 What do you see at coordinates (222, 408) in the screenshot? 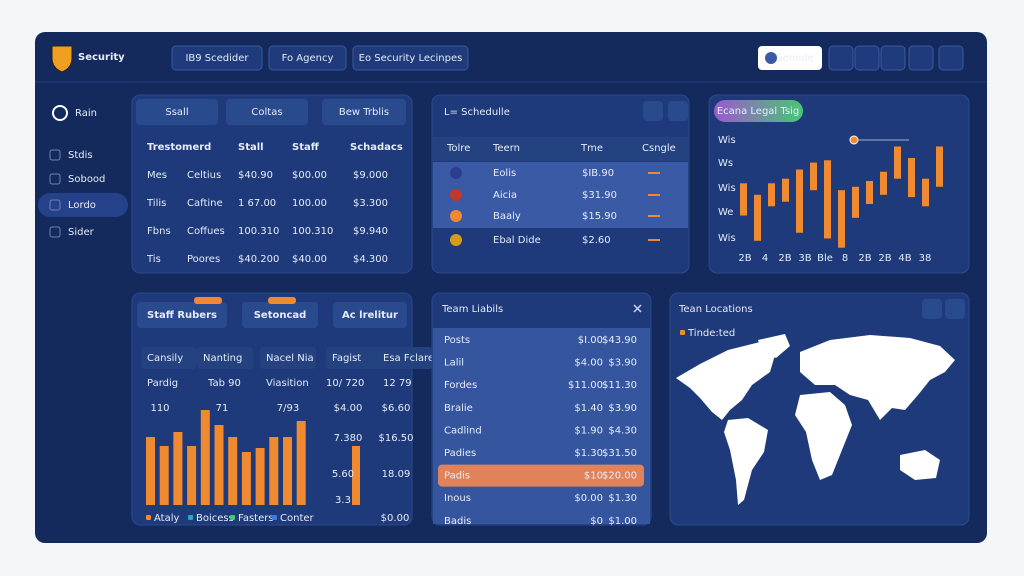
I see `table-cell: 71` at bounding box center [222, 408].